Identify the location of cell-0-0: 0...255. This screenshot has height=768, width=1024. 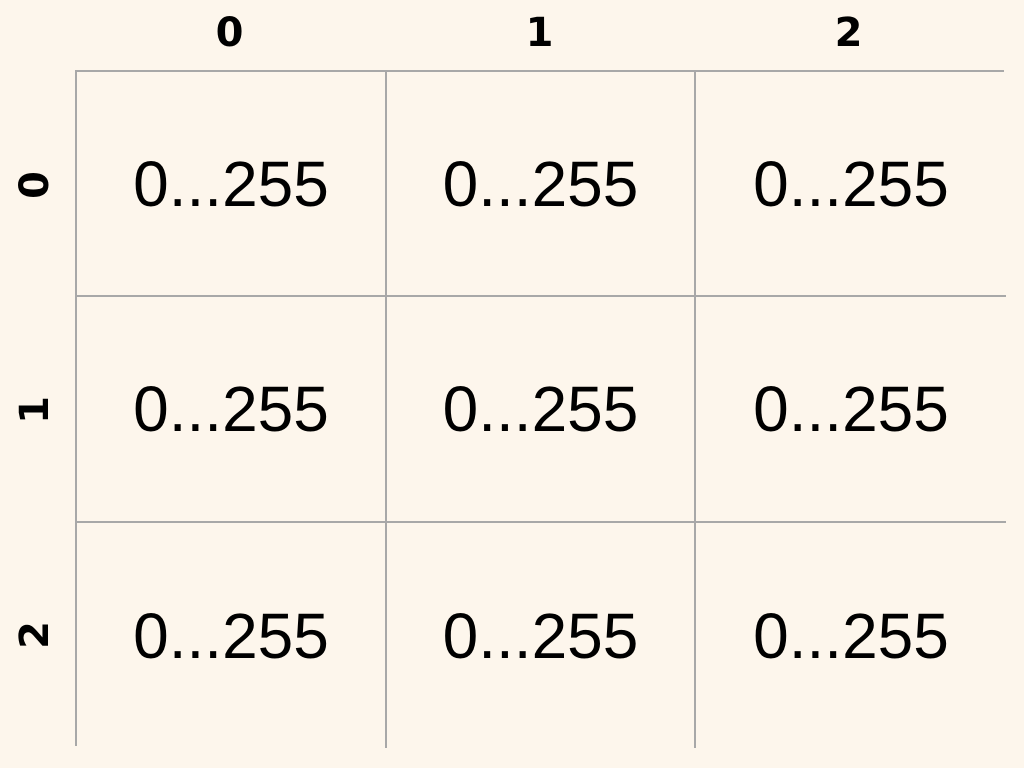
(232, 184).